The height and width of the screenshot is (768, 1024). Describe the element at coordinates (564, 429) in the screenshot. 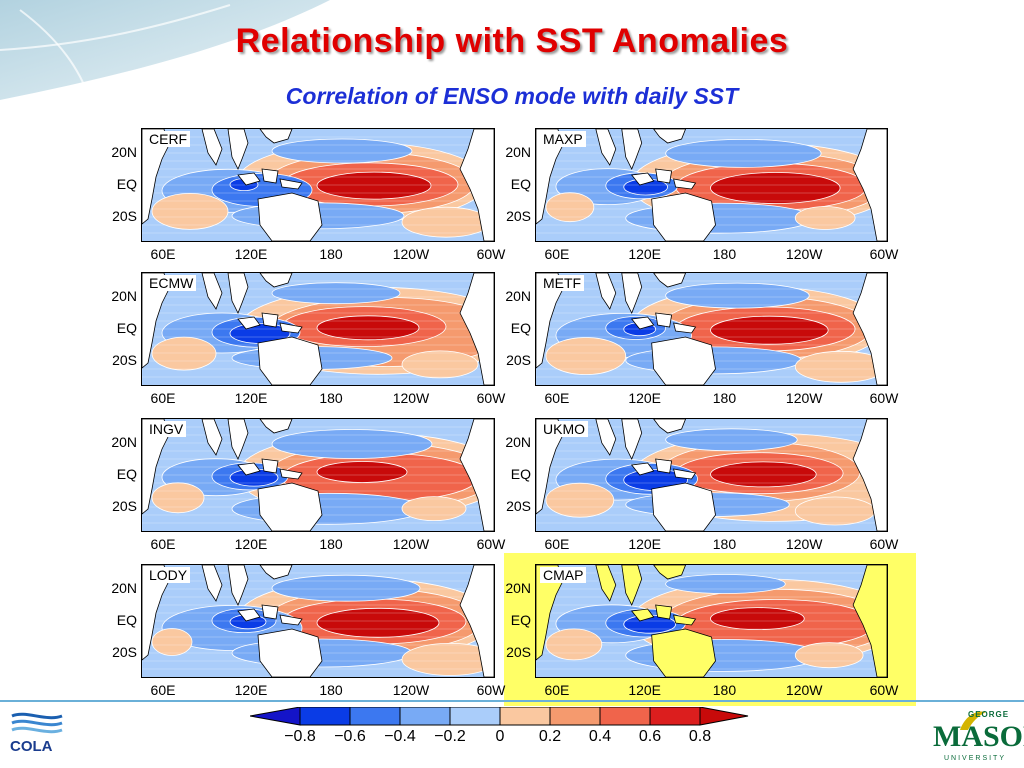

I see `panel-label: UKMO` at that location.